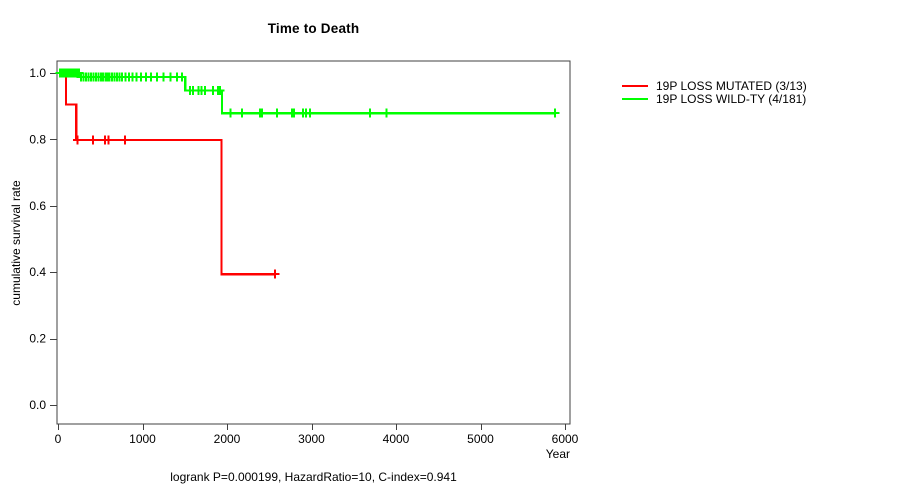 Image resolution: width=900 pixels, height=500 pixels. I want to click on x-tick-label: 4000, so click(396, 439).